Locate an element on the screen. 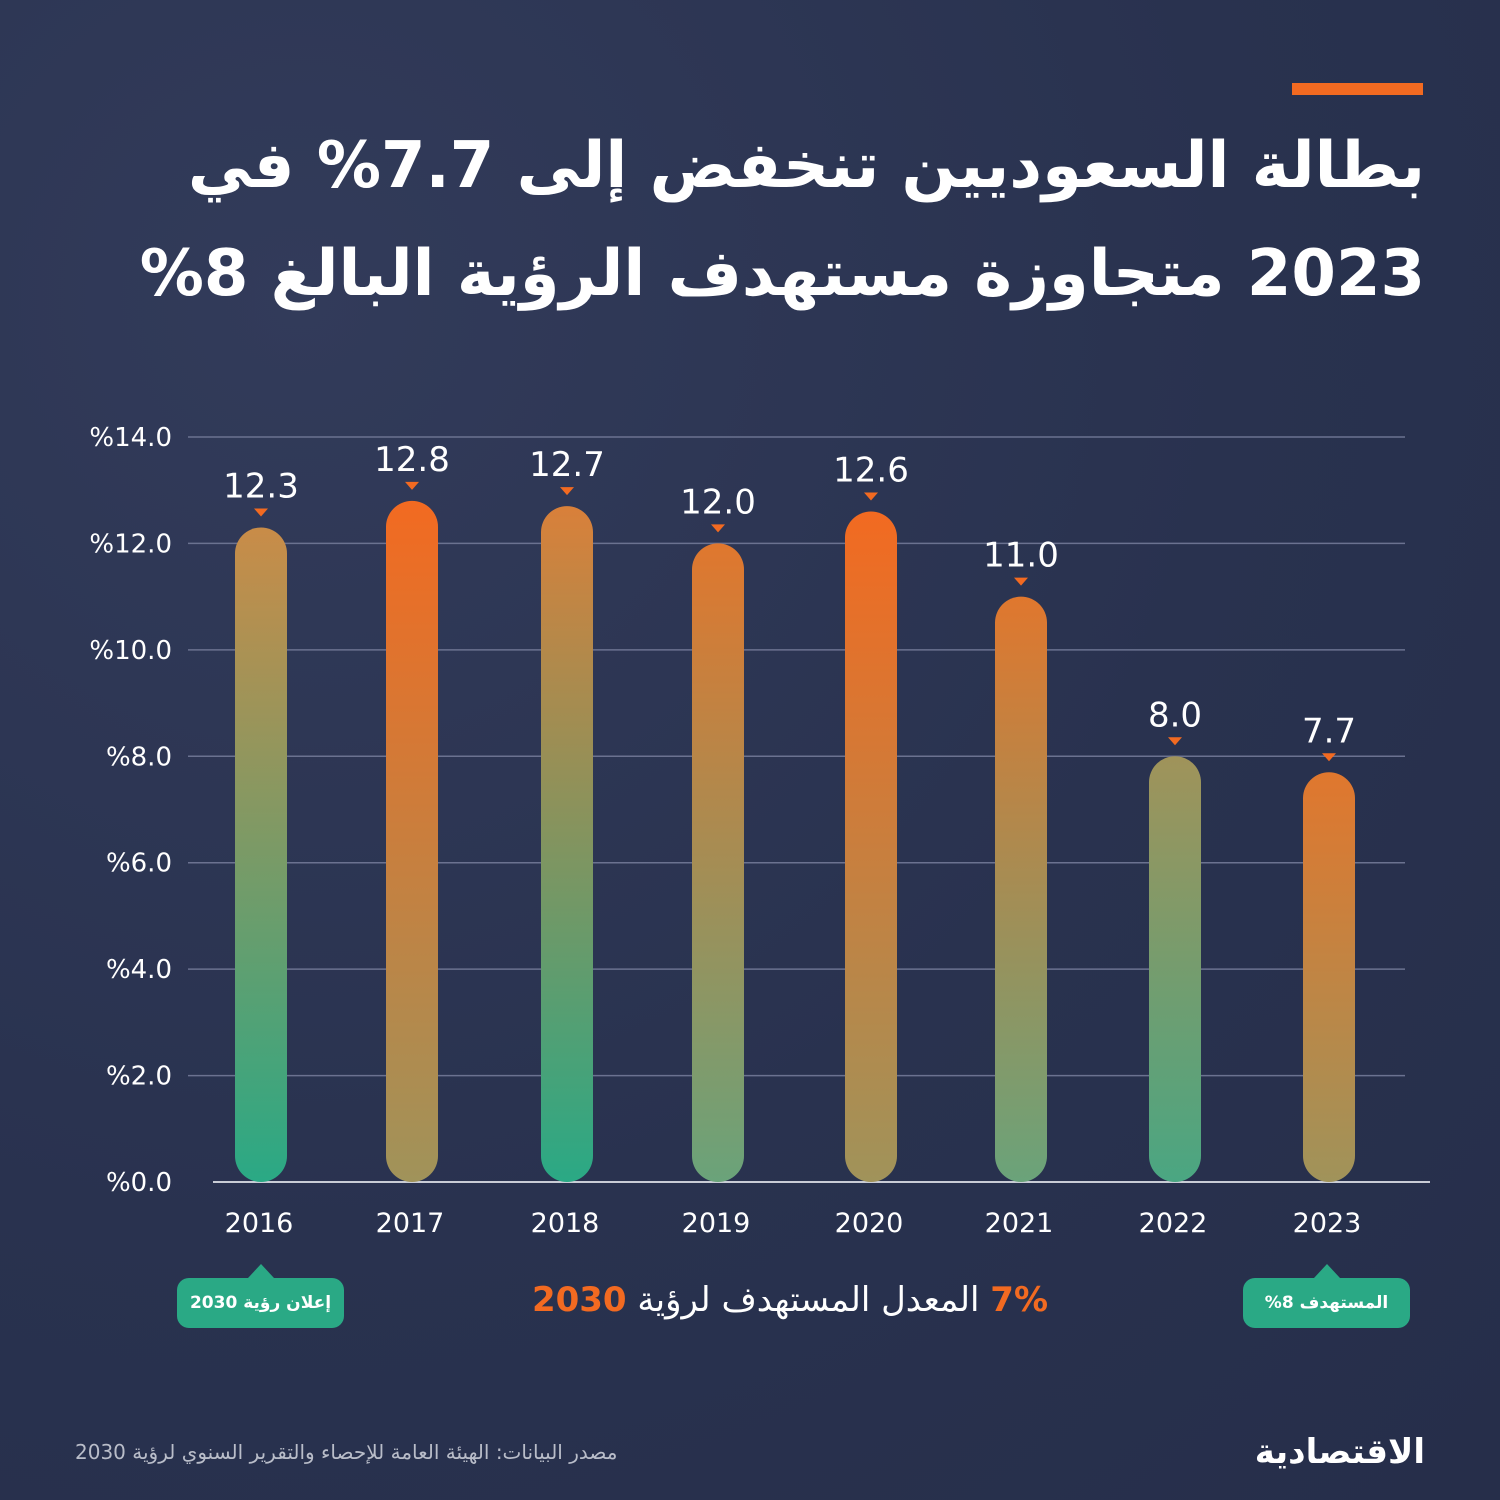 The image size is (1500, 1500). bar-2017 is located at coordinates (412, 841).